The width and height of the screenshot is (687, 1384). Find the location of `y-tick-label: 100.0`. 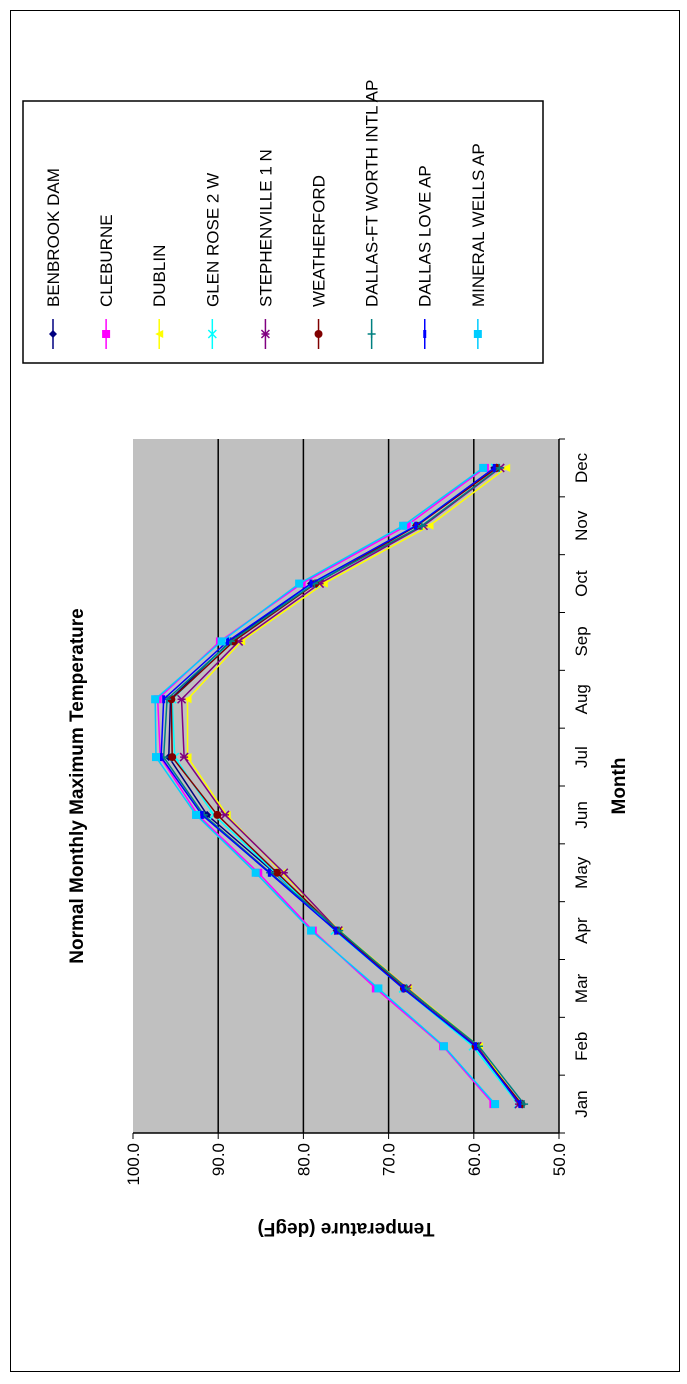

y-tick-label: 100.0 is located at coordinates (133, 1164).